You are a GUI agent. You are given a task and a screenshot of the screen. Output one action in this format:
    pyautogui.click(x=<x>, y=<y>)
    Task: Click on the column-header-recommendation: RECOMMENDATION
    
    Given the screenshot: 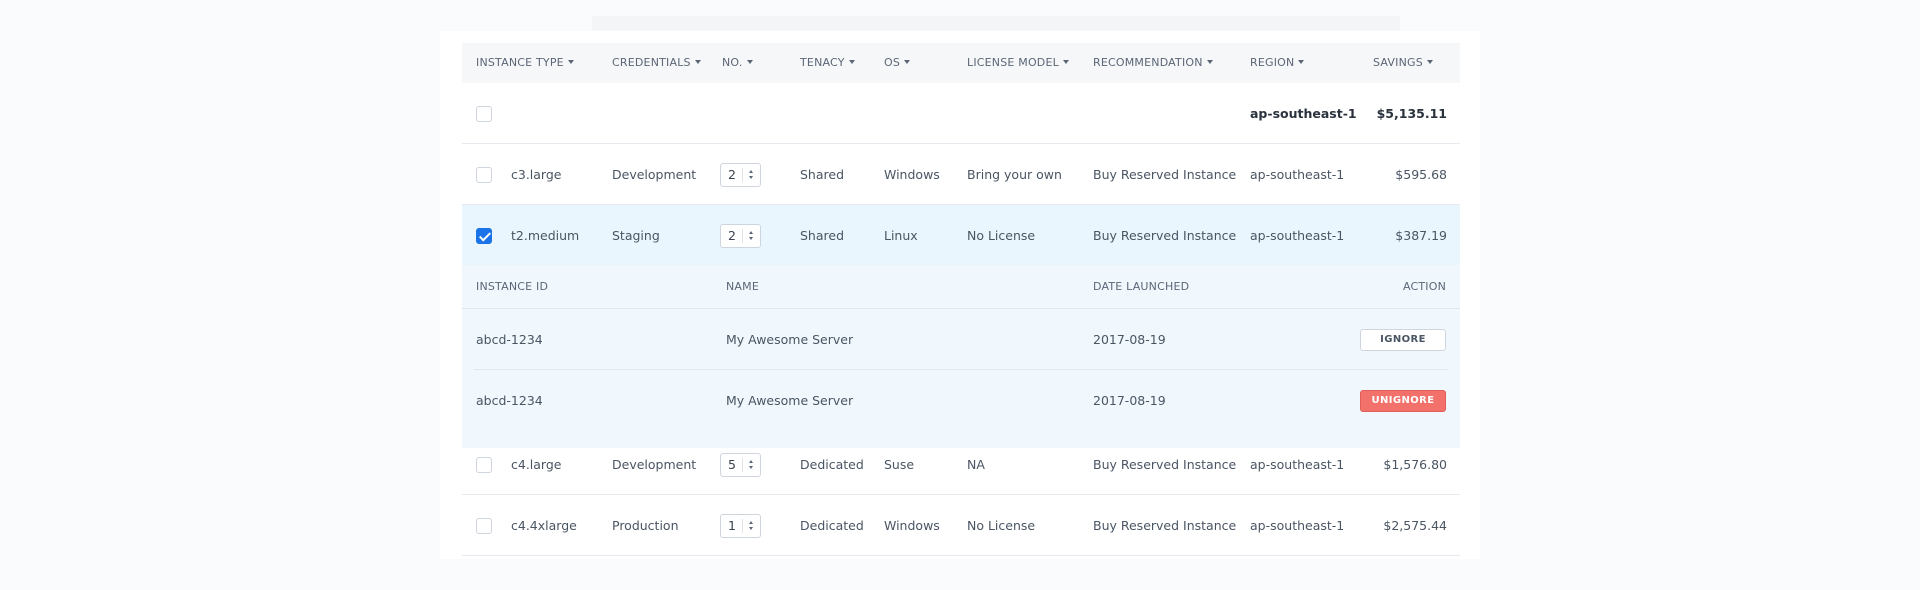 What is the action you would take?
    pyautogui.click(x=1153, y=63)
    